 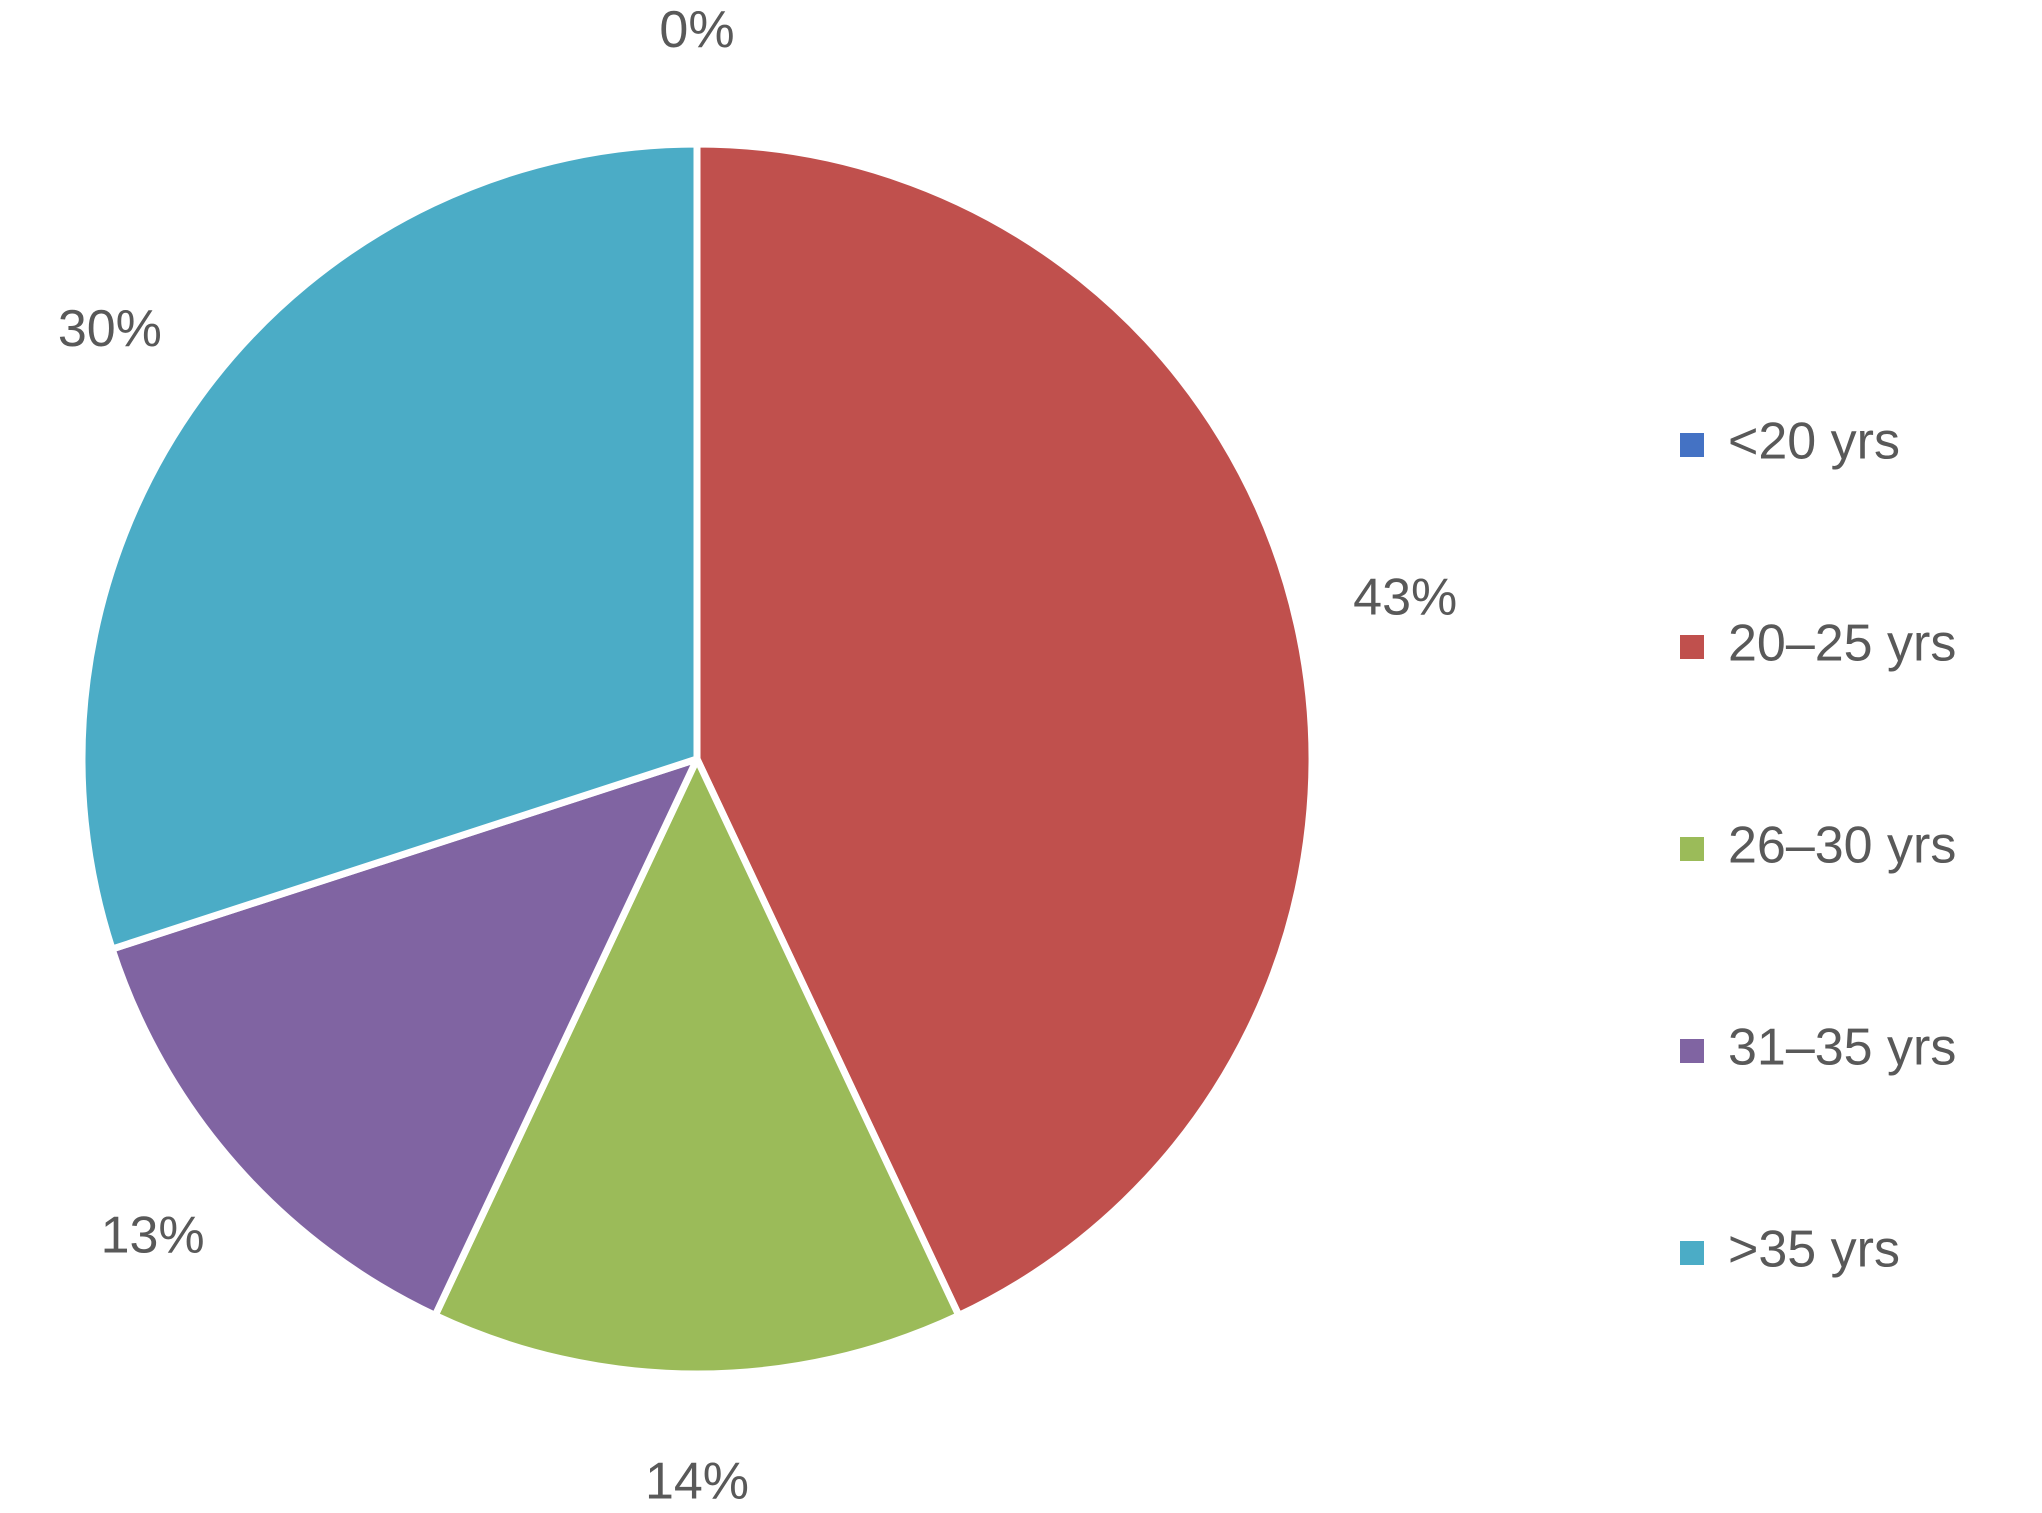 I want to click on legend-label: <20 yrs, so click(x=1814, y=442).